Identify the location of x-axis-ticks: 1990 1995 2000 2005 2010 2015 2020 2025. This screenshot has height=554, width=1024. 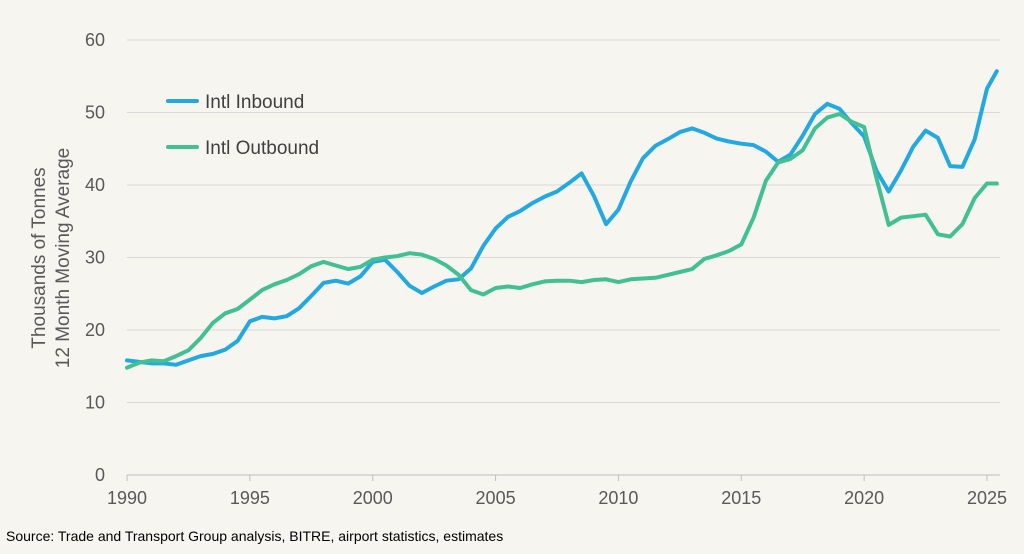
(557, 491).